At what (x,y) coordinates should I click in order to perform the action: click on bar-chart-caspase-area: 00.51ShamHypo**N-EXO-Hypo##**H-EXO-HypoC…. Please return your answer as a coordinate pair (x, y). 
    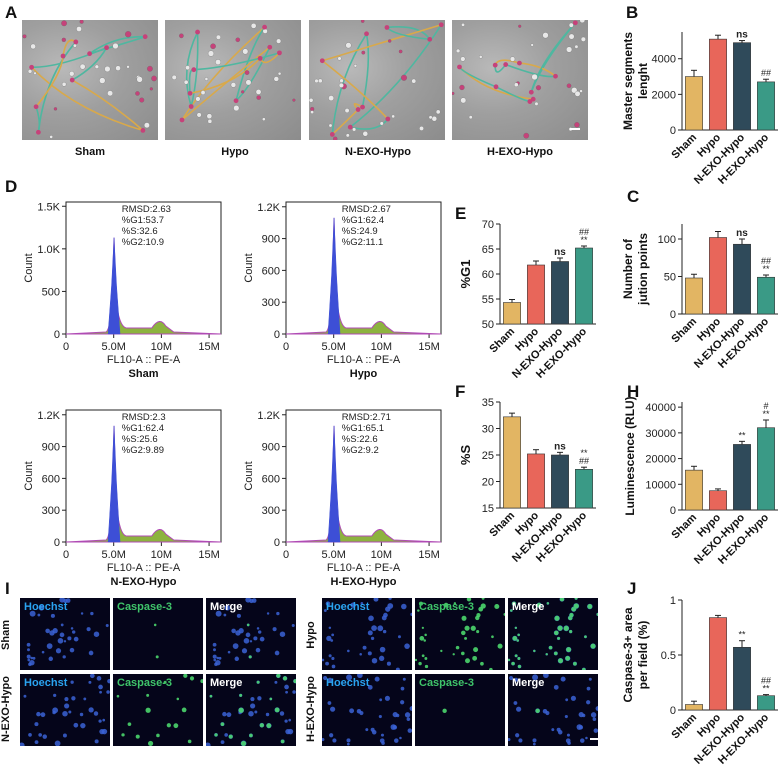
    Looking at the image, I should click on (699, 681).